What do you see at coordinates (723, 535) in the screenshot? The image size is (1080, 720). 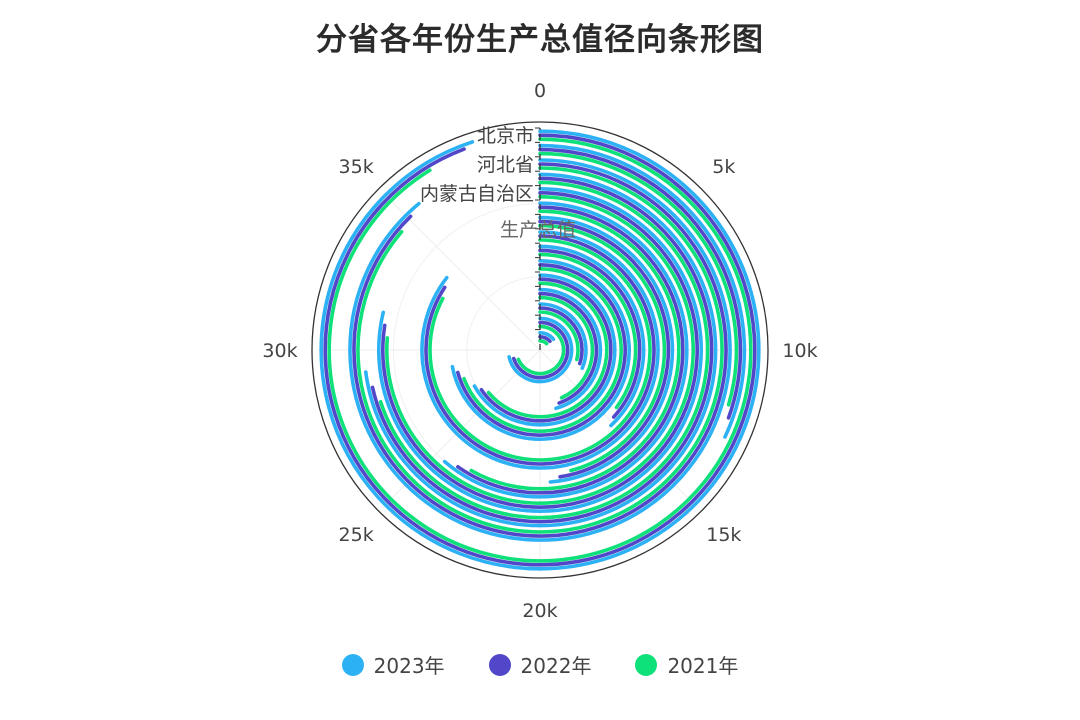 I see `angle-tick-label-3: 15k` at bounding box center [723, 535].